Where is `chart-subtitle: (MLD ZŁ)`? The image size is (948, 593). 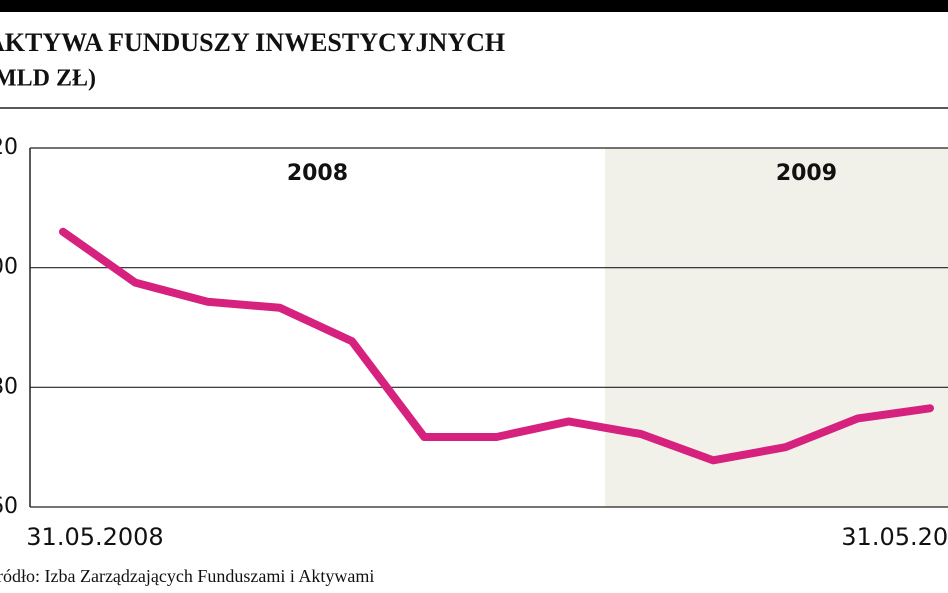 chart-subtitle: (MLD ZŁ) is located at coordinates (48, 79).